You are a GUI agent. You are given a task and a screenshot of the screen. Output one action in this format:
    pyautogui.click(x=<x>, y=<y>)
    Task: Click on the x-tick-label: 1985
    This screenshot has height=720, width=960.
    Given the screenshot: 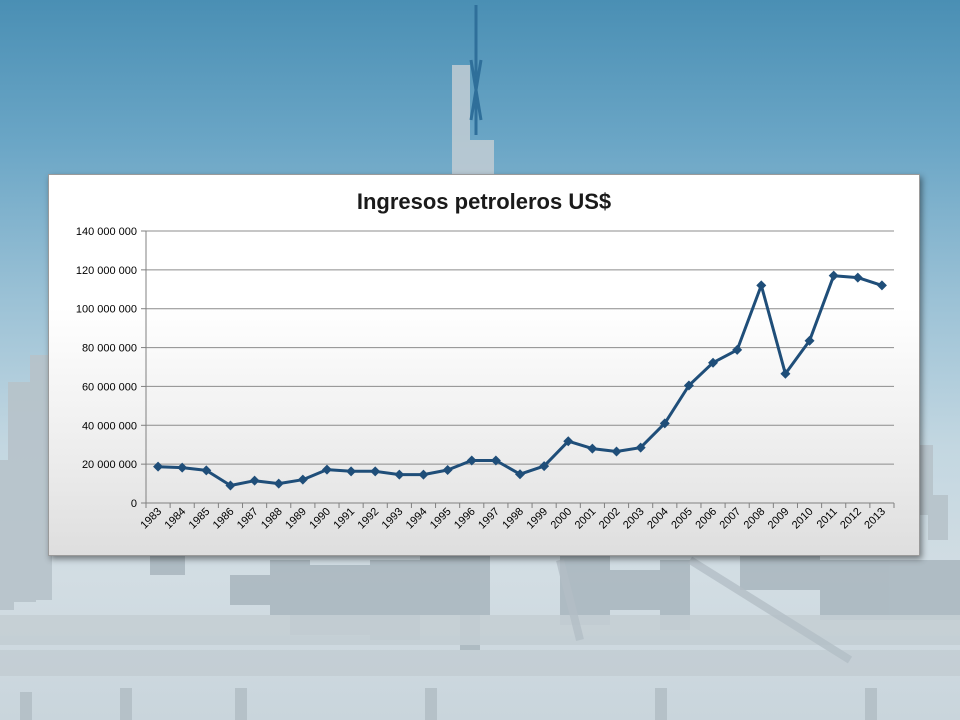 What is the action you would take?
    pyautogui.click(x=200, y=519)
    